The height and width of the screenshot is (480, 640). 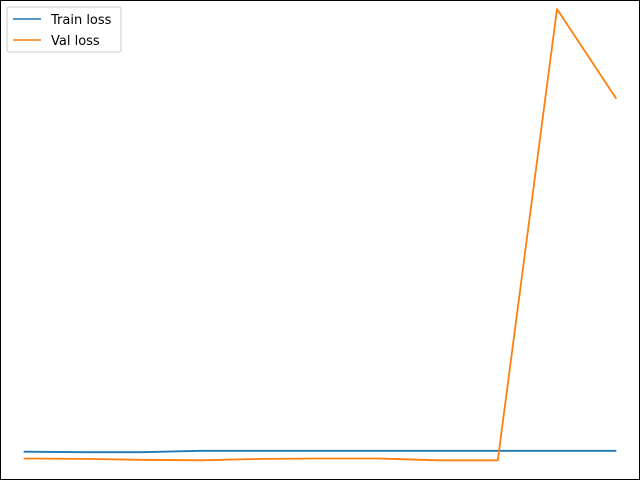 What do you see at coordinates (81, 20) in the screenshot?
I see `legend-label-train-loss: Train loss` at bounding box center [81, 20].